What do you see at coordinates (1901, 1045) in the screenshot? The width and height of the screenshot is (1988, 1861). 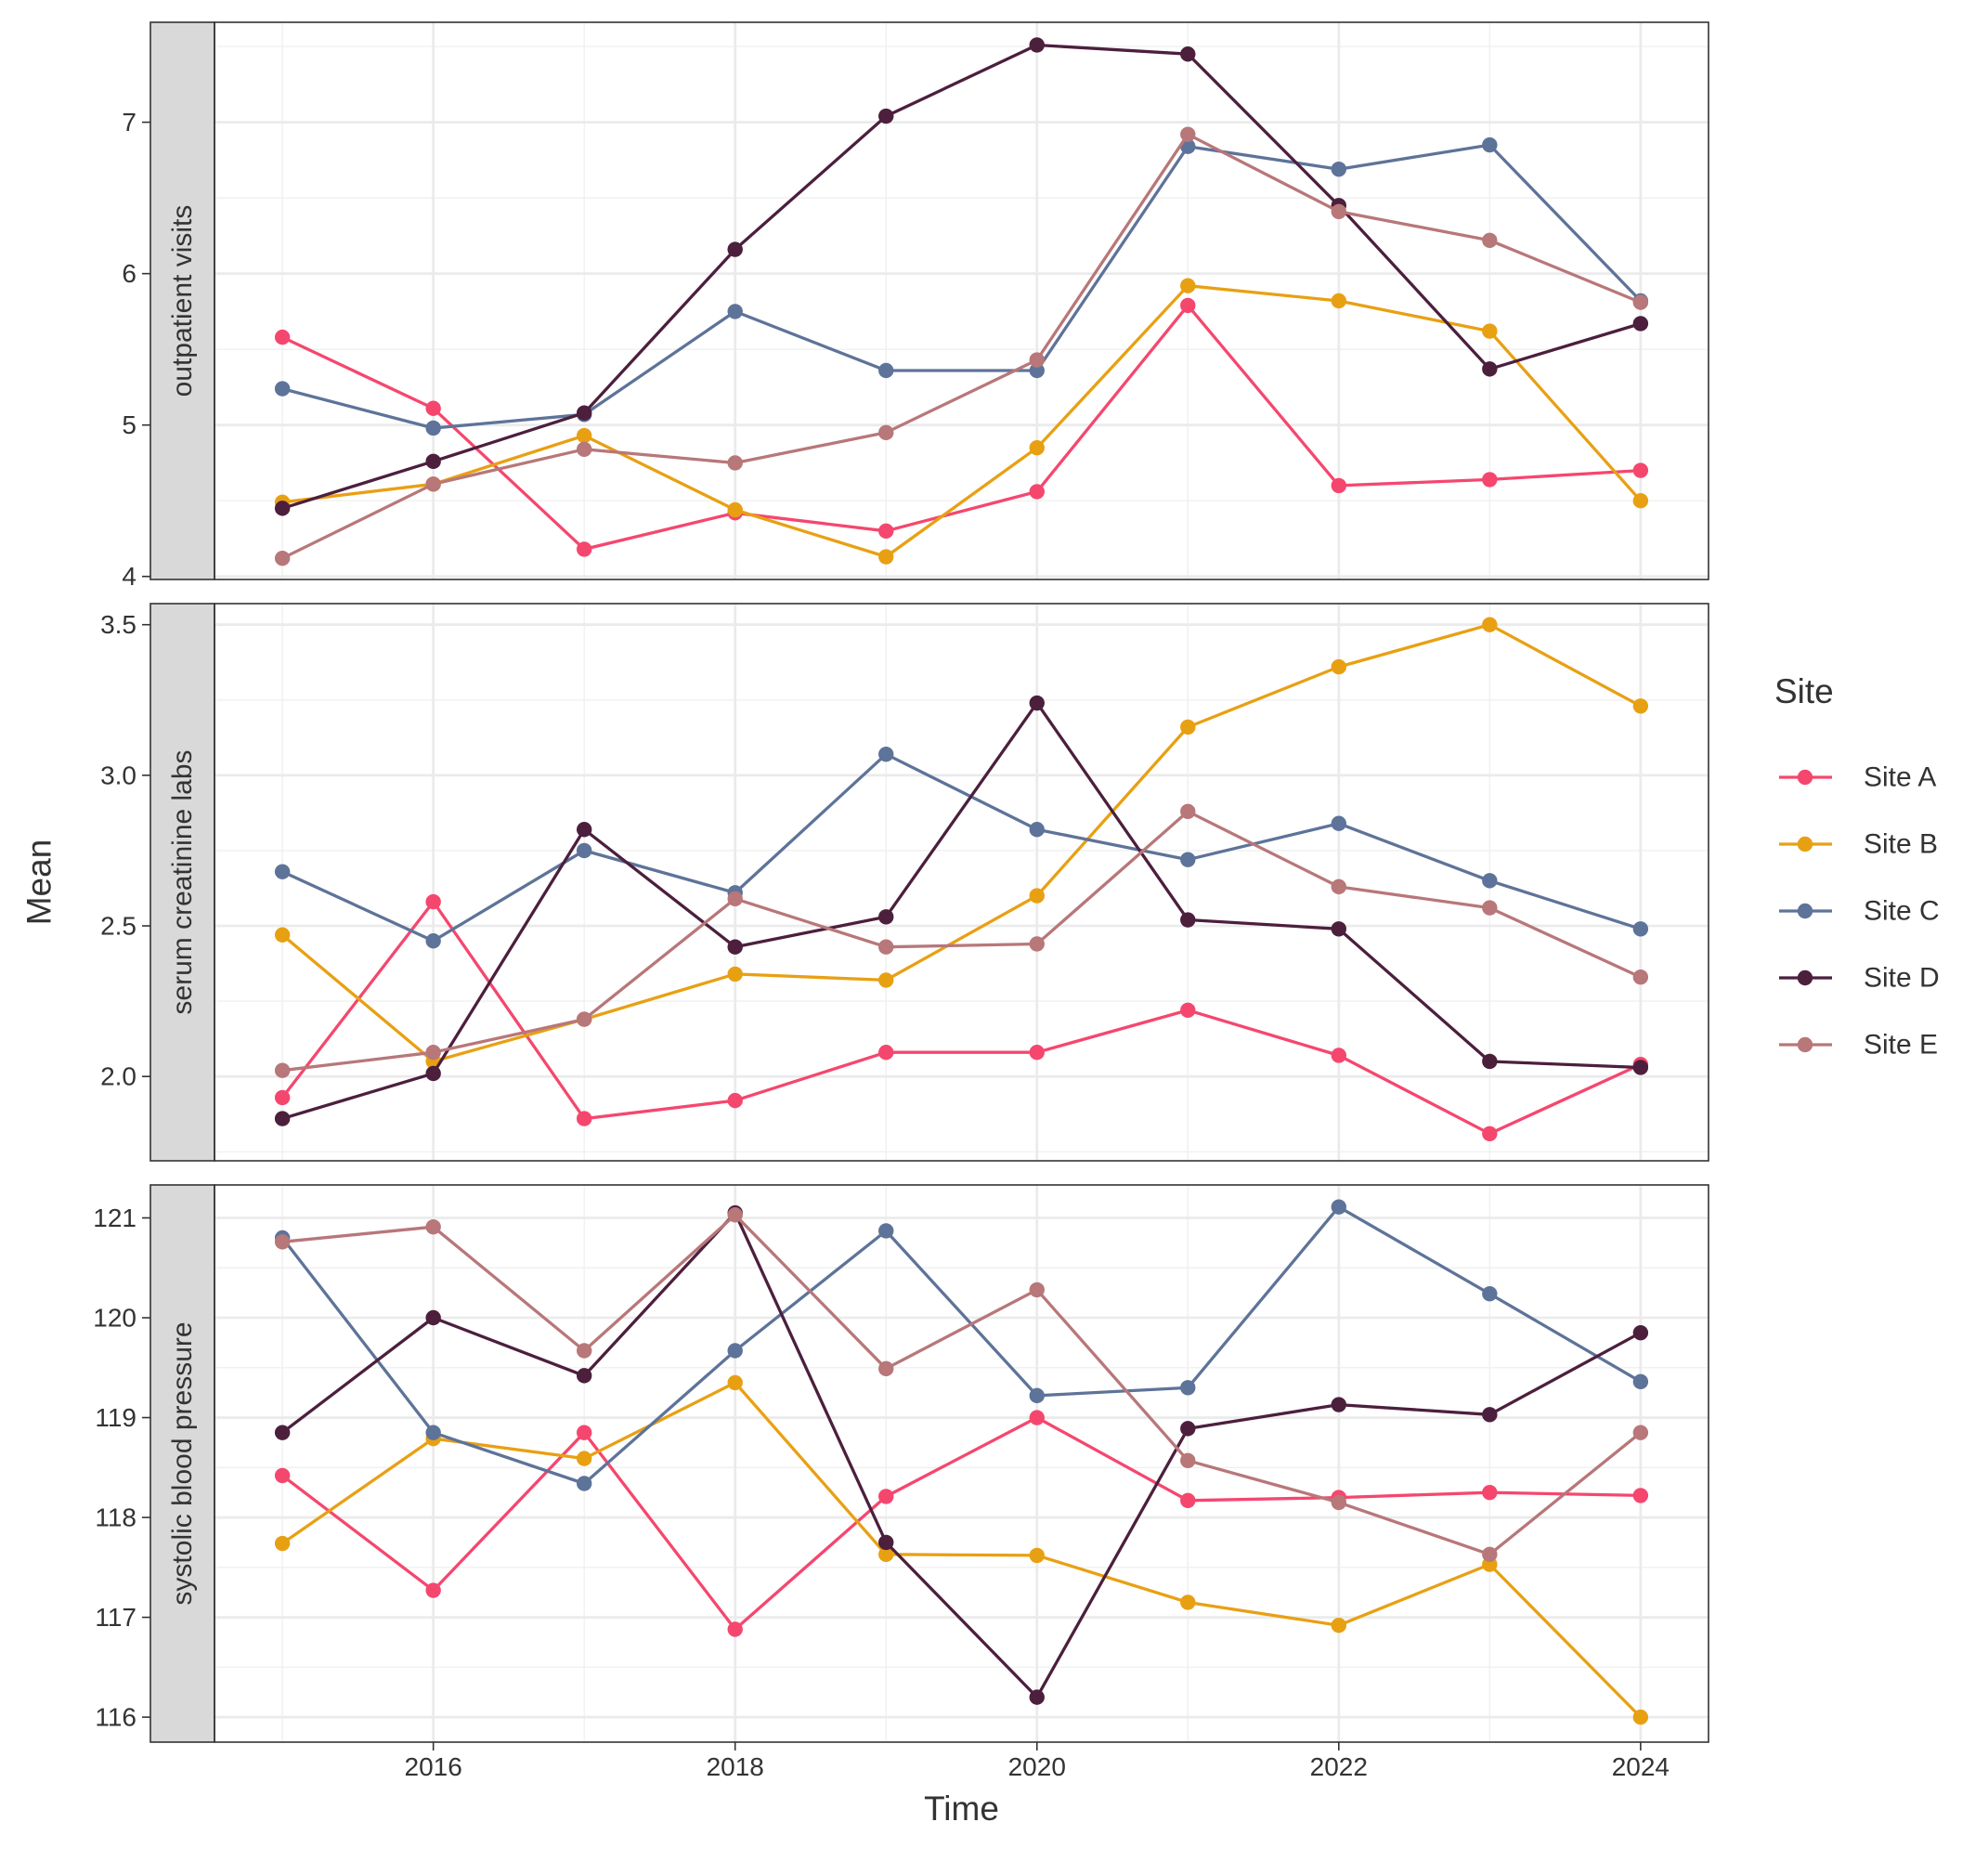 I see `legend-entry-label: Site E` at bounding box center [1901, 1045].